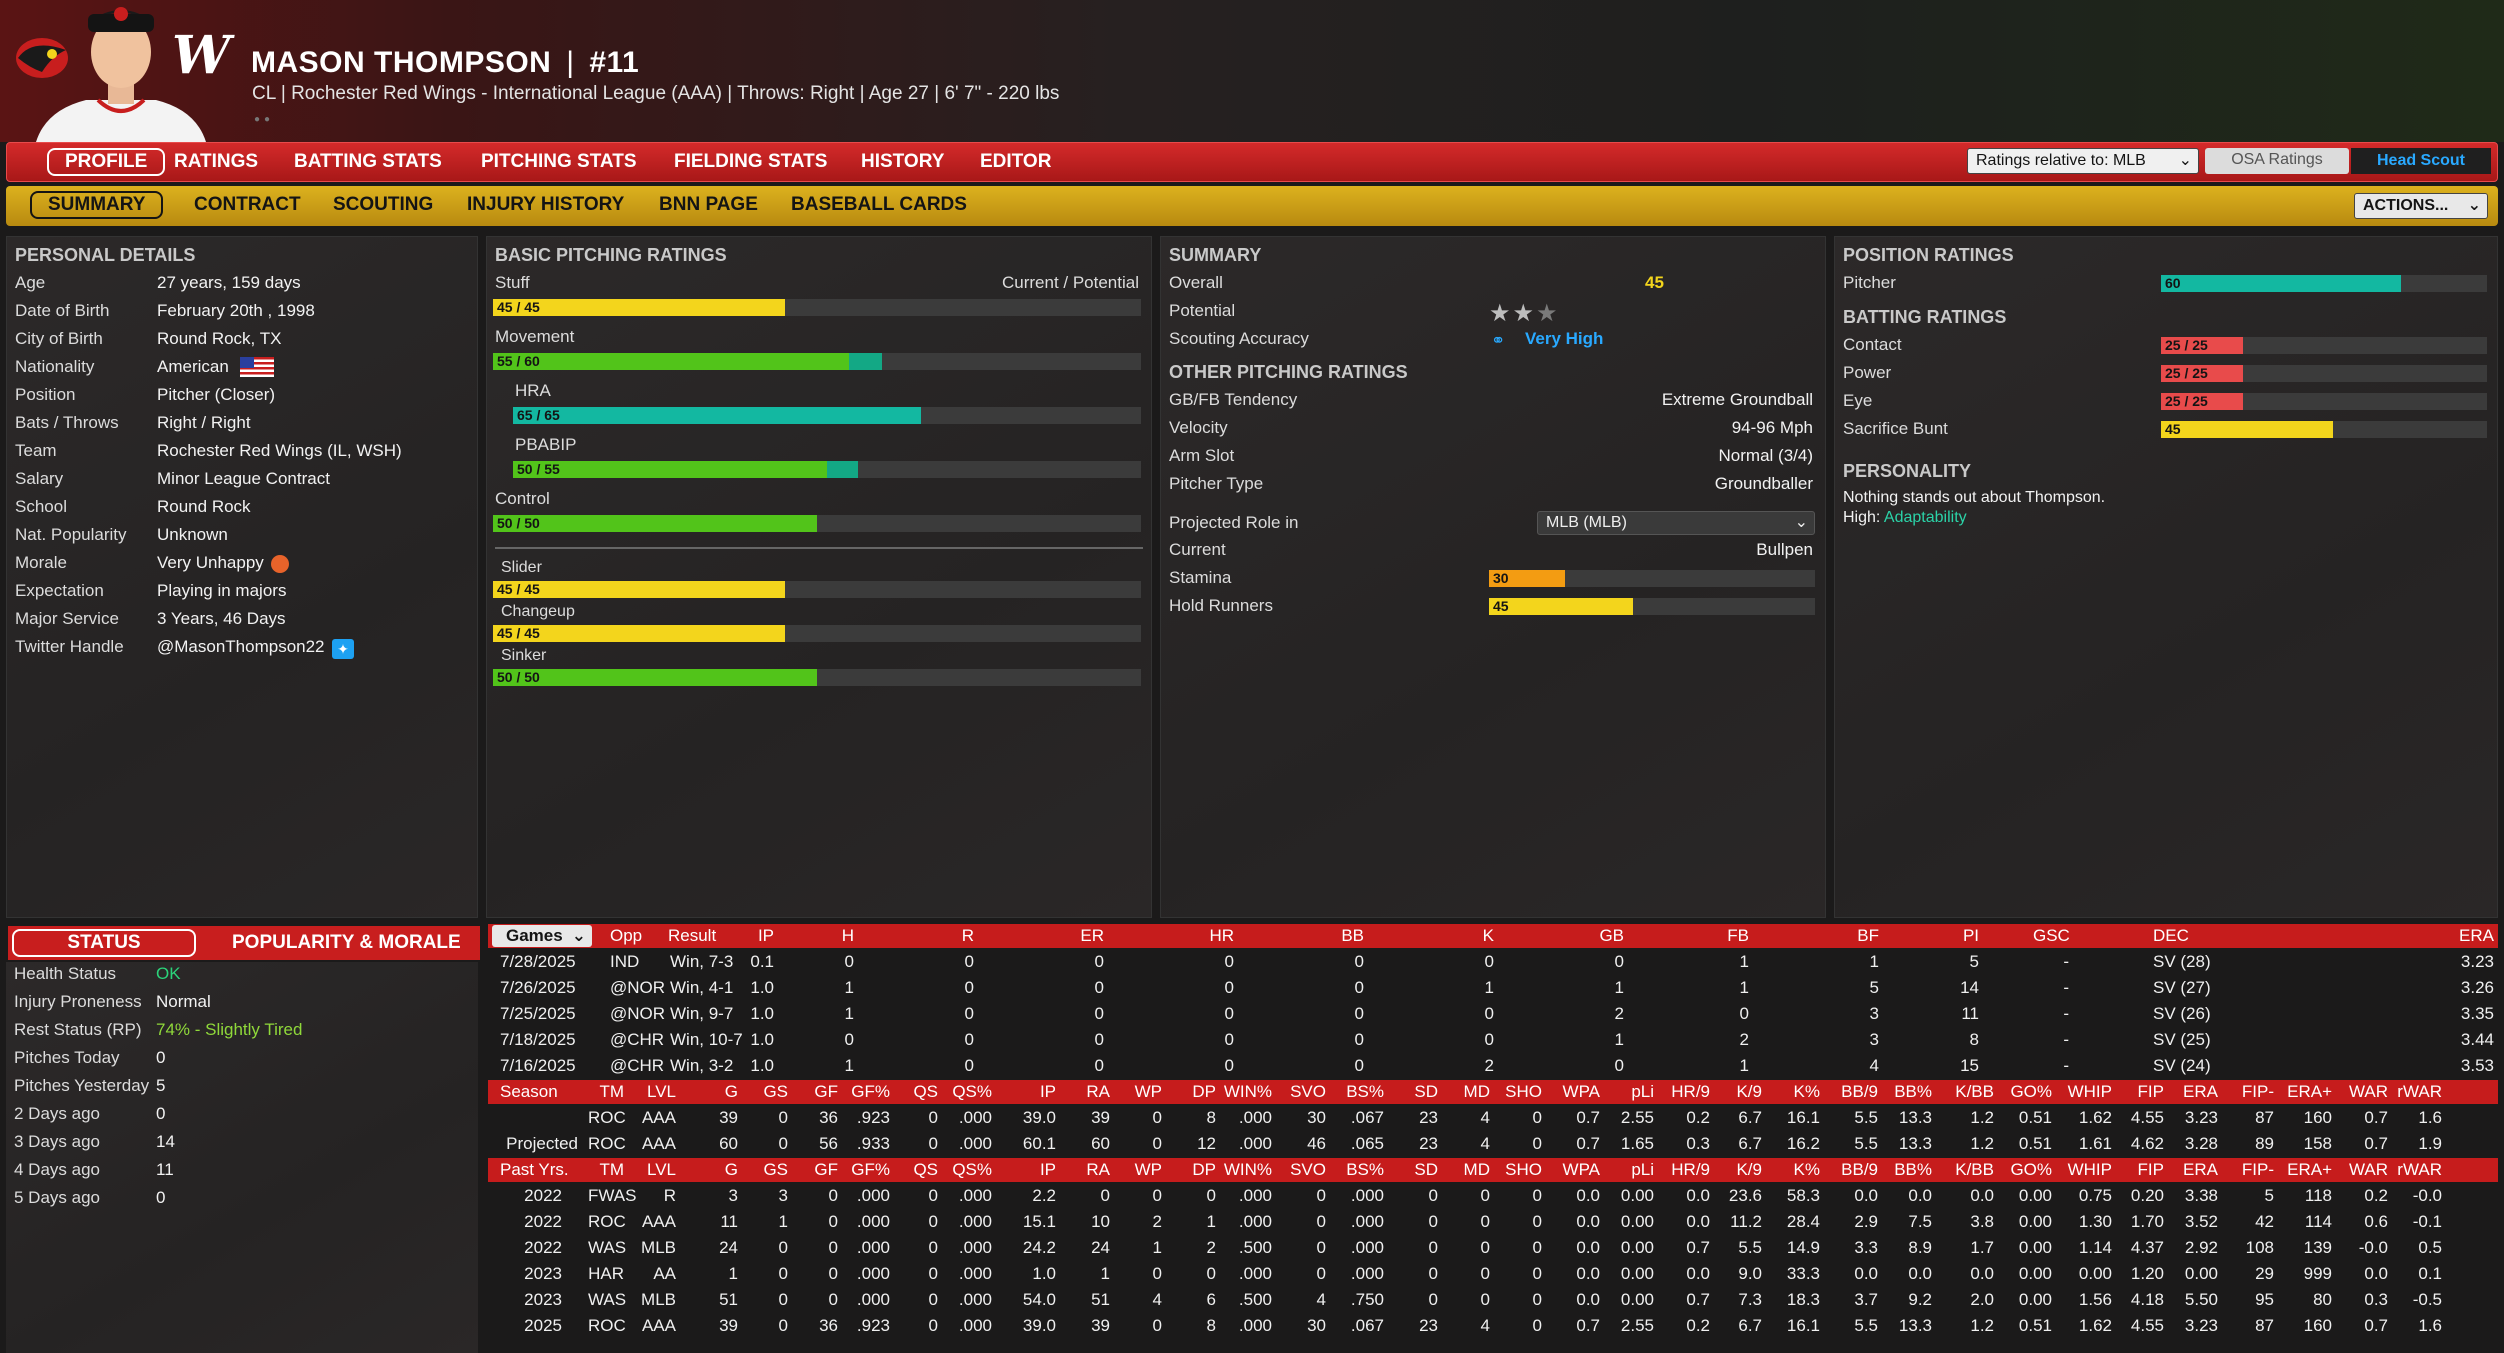 This screenshot has height=1353, width=2504. Describe the element at coordinates (751, 161) in the screenshot. I see `tab-fielding-stats: FIELDING STATS` at that location.